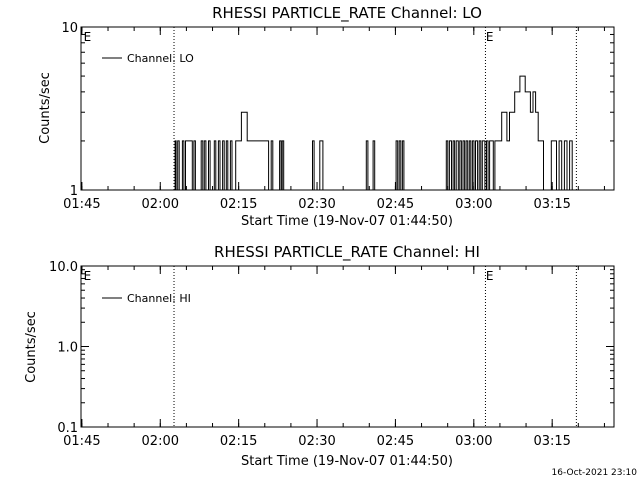 The width and height of the screenshot is (640, 480). Describe the element at coordinates (74, 191) in the screenshot. I see `y-tick-label: 1` at that location.